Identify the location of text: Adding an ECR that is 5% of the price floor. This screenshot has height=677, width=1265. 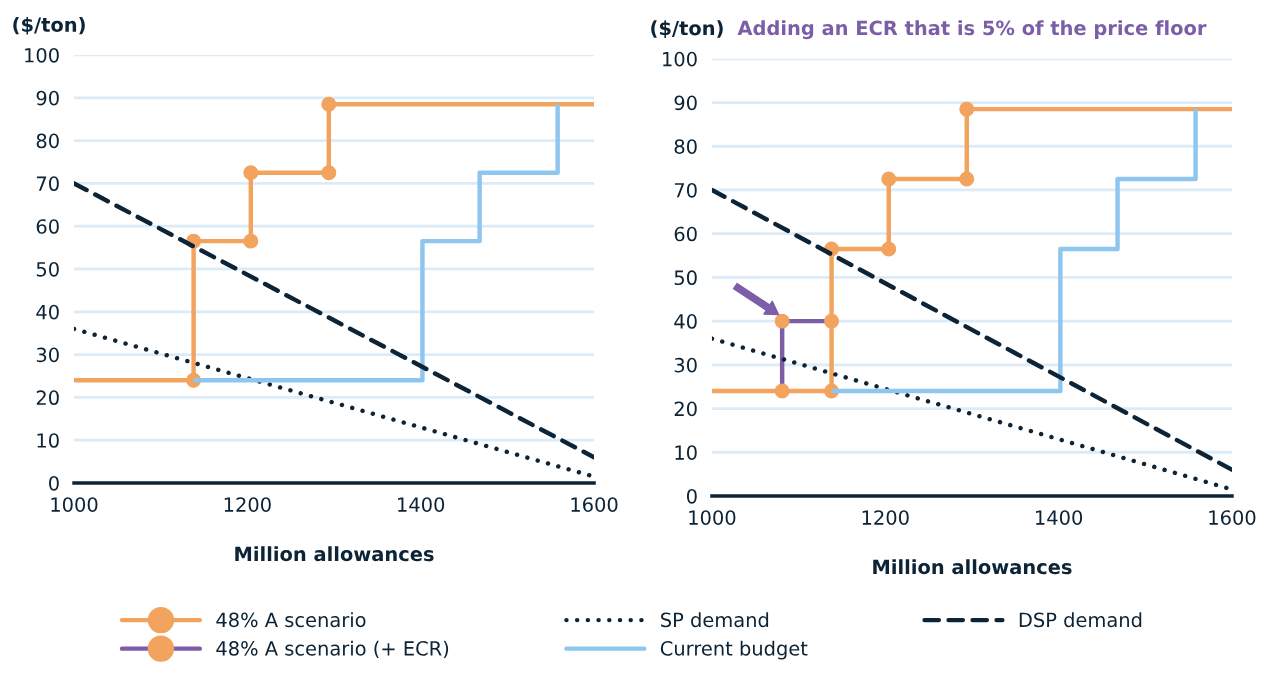
(972, 30).